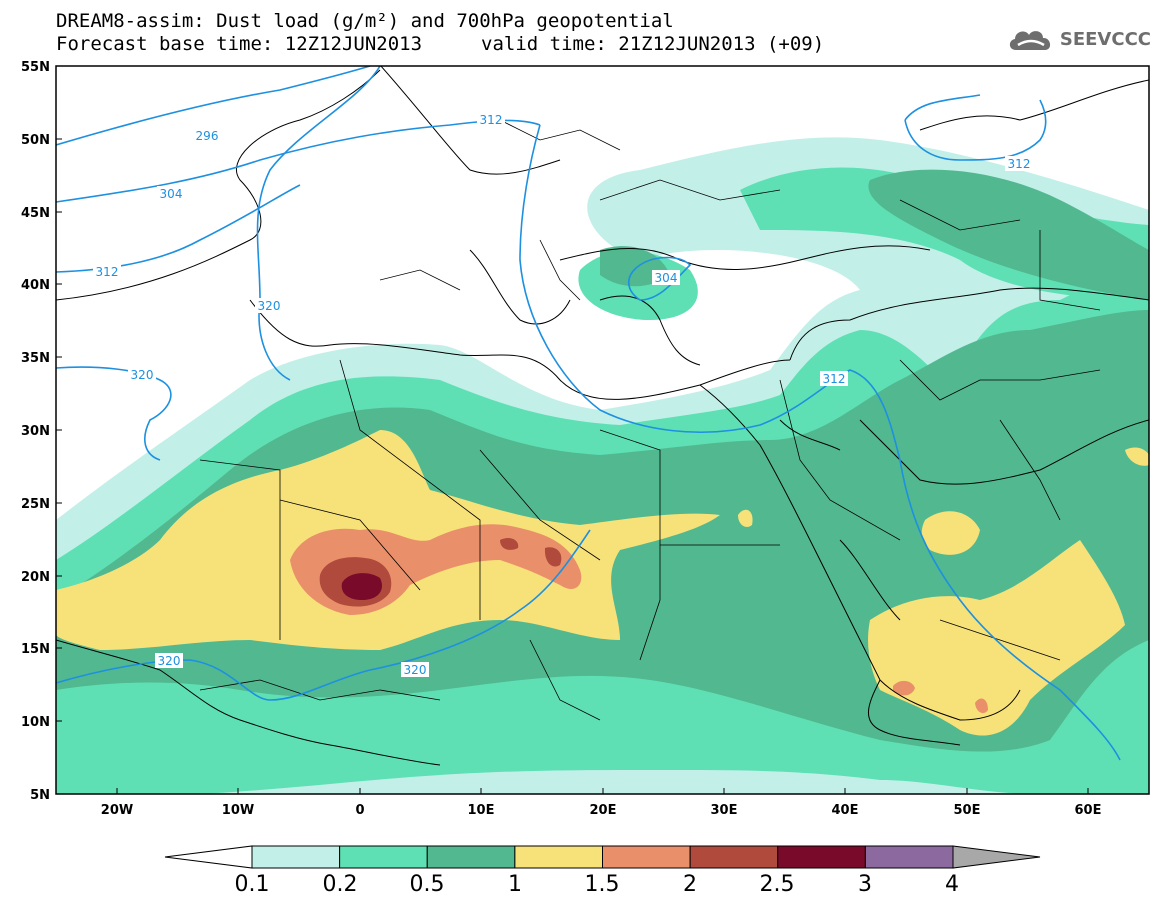 The image size is (1165, 911). What do you see at coordinates (996, 857) in the screenshot?
I see `colorbar-high-arrow` at bounding box center [996, 857].